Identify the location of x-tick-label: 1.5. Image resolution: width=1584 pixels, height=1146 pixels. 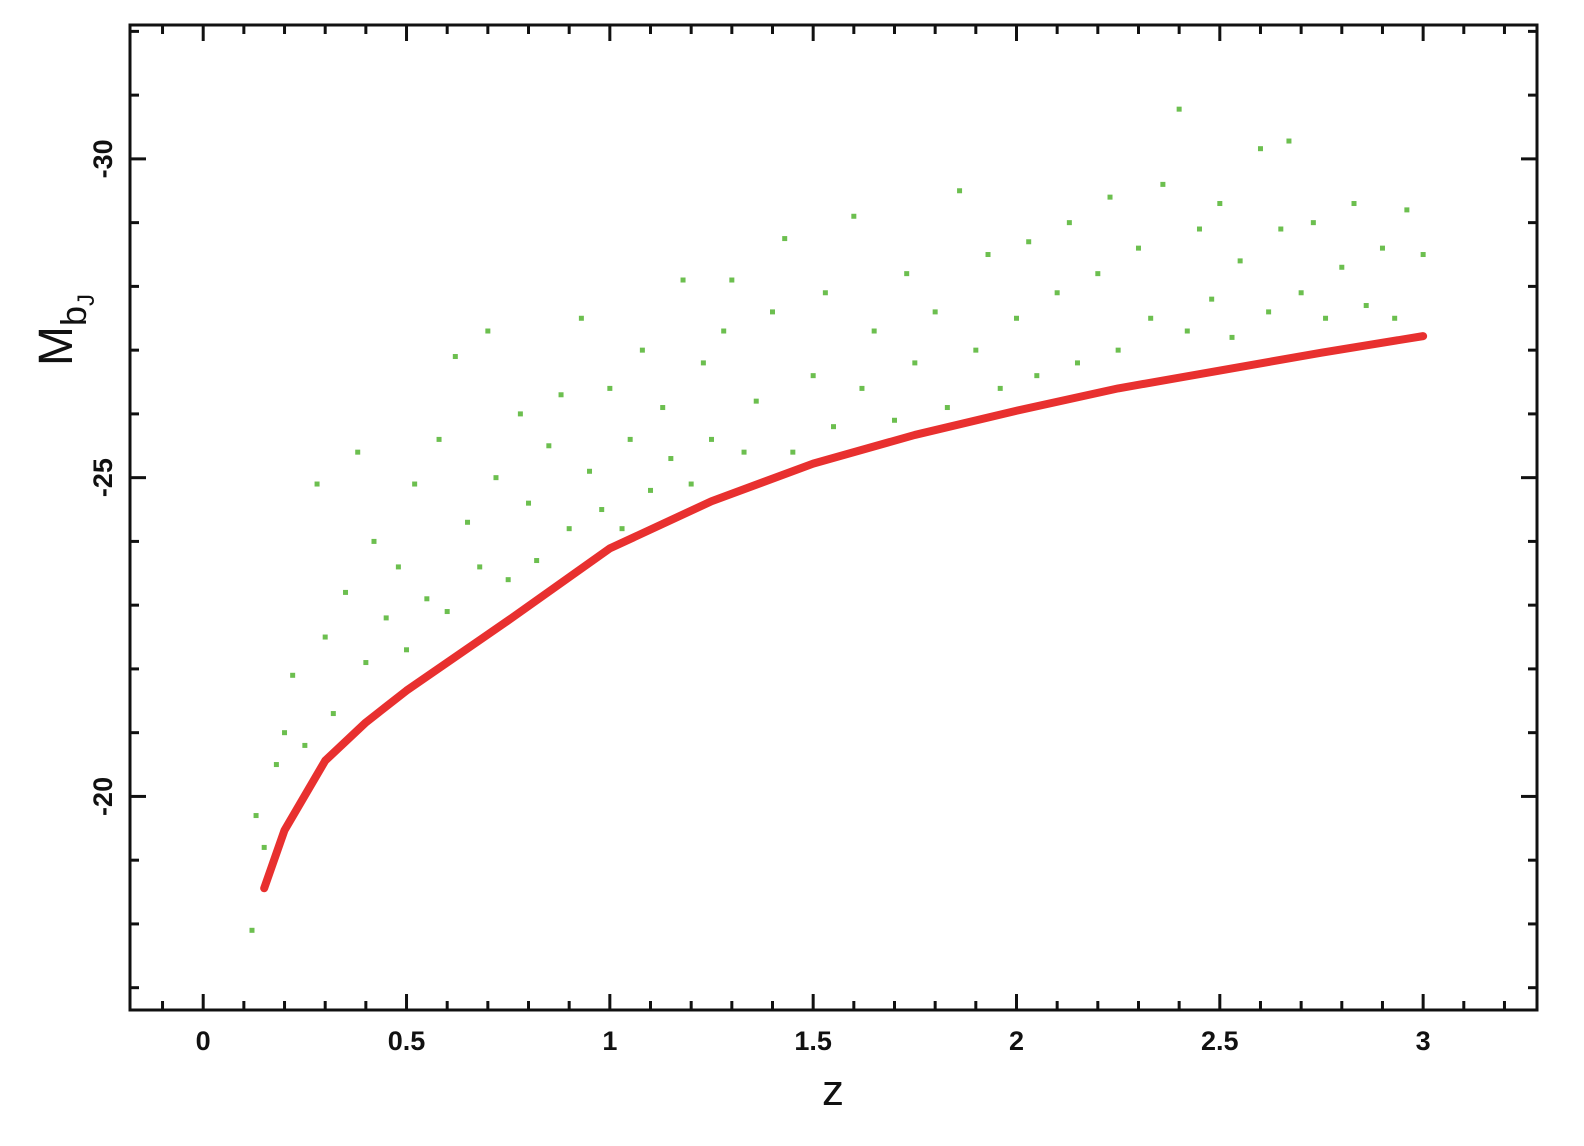
(813, 1041).